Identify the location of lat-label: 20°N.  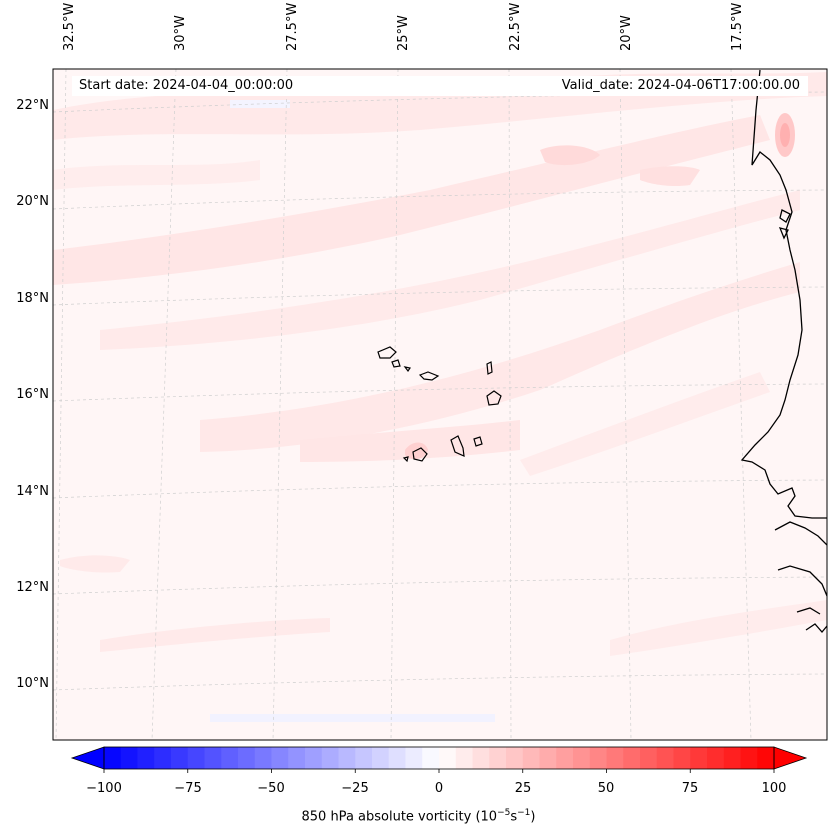
(32, 201).